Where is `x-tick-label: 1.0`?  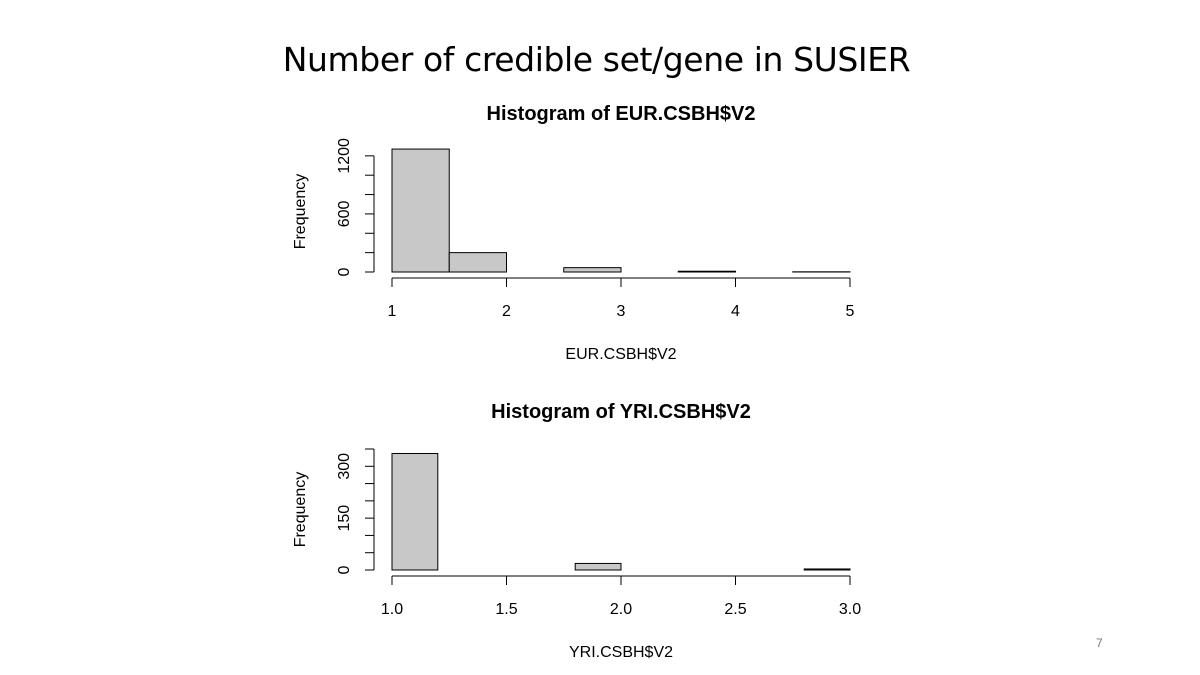 x-tick-label: 1.0 is located at coordinates (392, 609).